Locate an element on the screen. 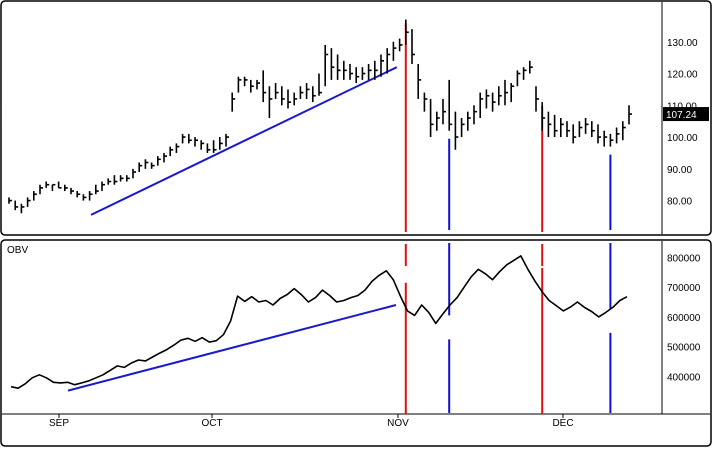 Image resolution: width=713 pixels, height=449 pixels. obv-tick-label: 500000 is located at coordinates (684, 348).